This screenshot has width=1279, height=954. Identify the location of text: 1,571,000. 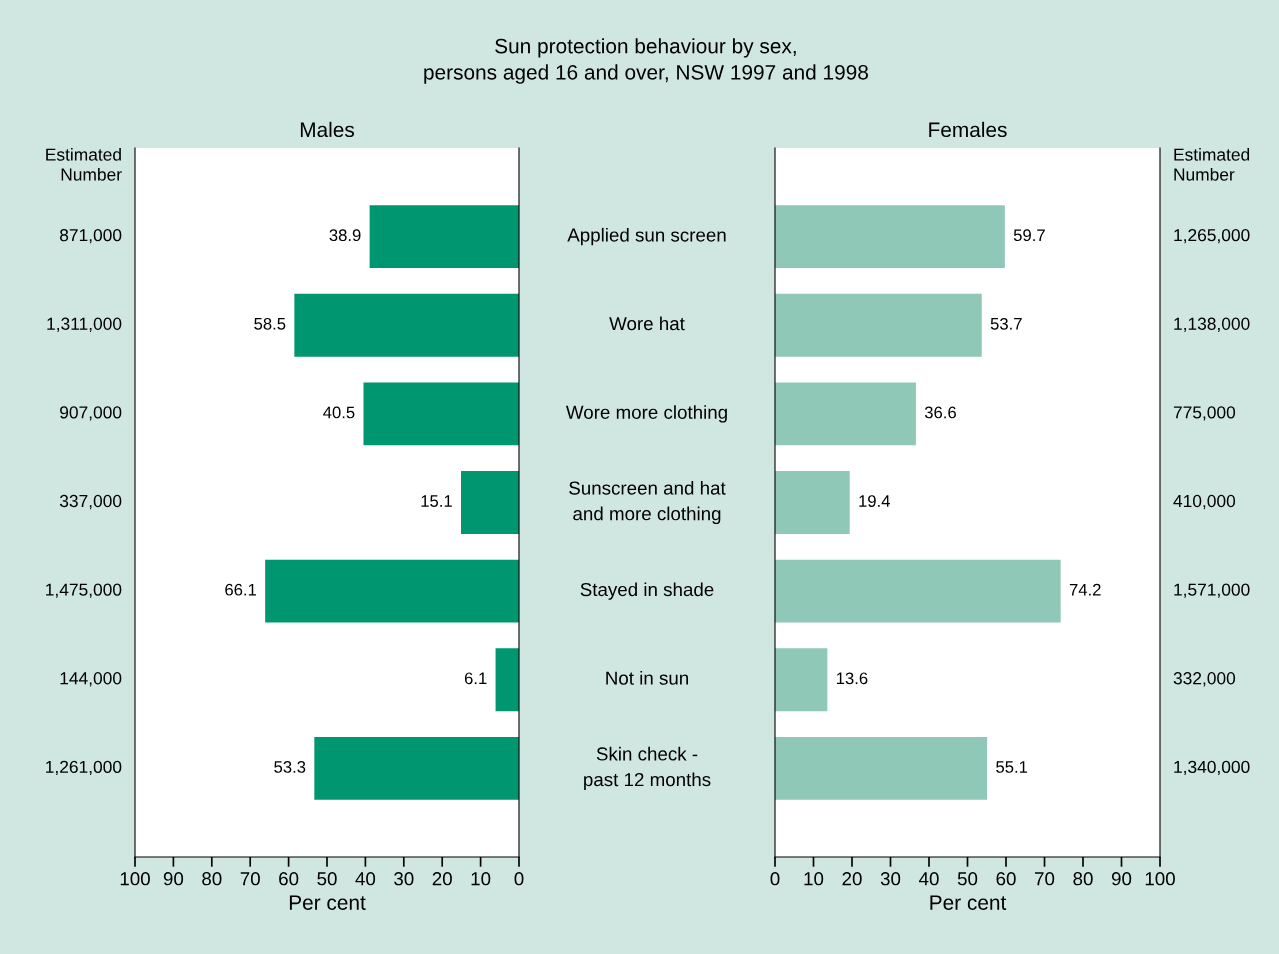
(1212, 590).